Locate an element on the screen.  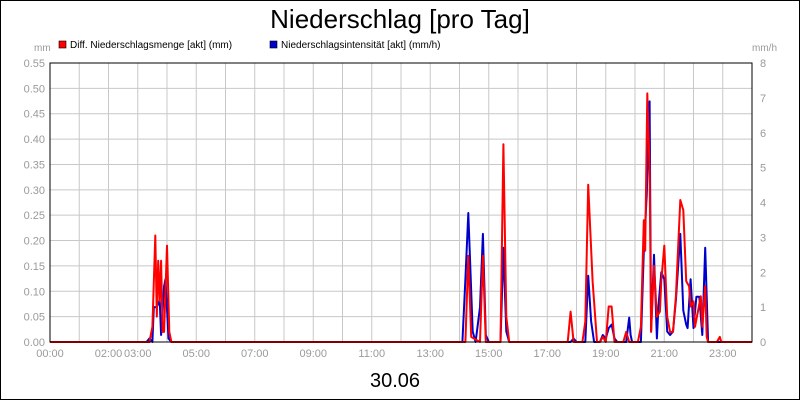
x-tick-label: 23:00 is located at coordinates (723, 354).